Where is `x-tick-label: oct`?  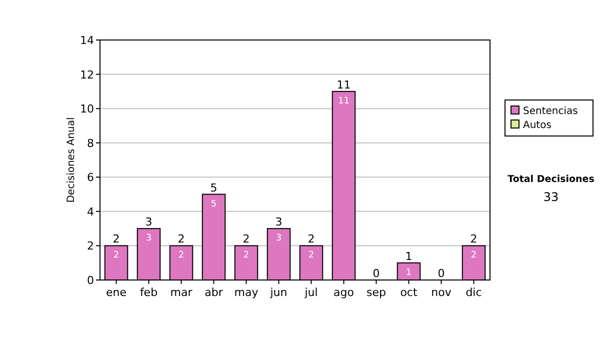 x-tick-label: oct is located at coordinates (409, 292).